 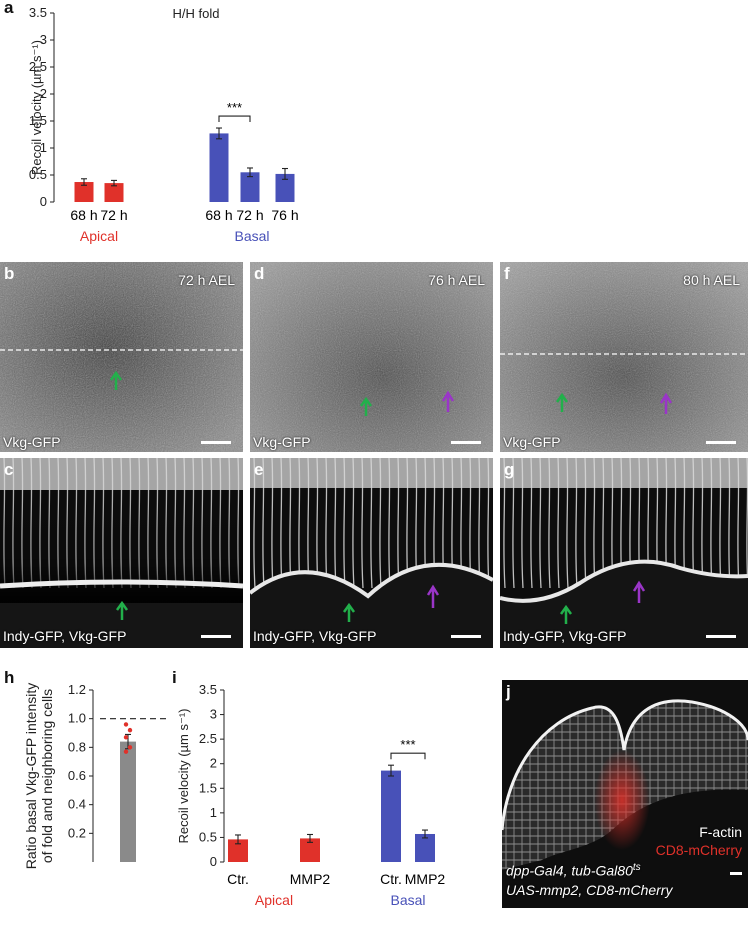 What do you see at coordinates (371, 357) in the screenshot?
I see `micrograph-d: d 76 h AEL Vkg-GFP` at bounding box center [371, 357].